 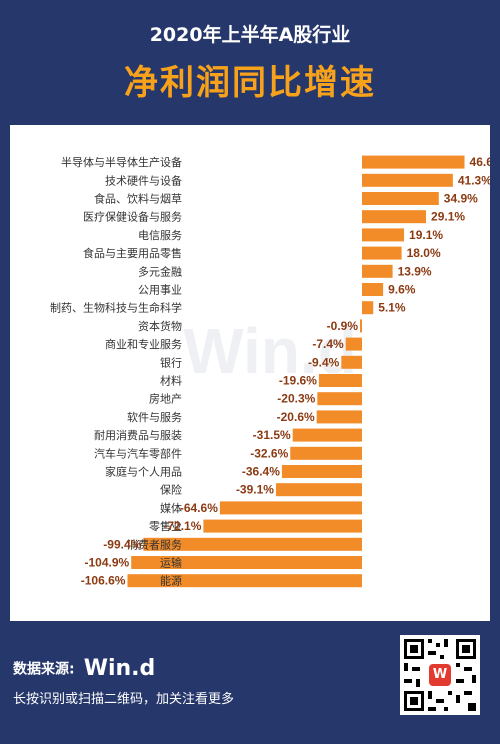 What do you see at coordinates (160, 290) in the screenshot?
I see `category-label: 公用事业` at bounding box center [160, 290].